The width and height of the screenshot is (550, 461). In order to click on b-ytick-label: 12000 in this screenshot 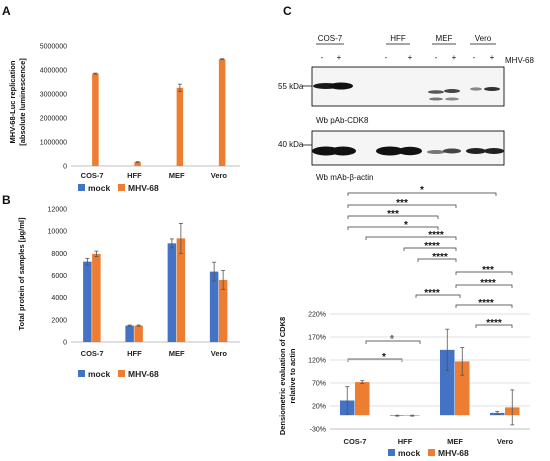, I will do `click(58, 210)`.